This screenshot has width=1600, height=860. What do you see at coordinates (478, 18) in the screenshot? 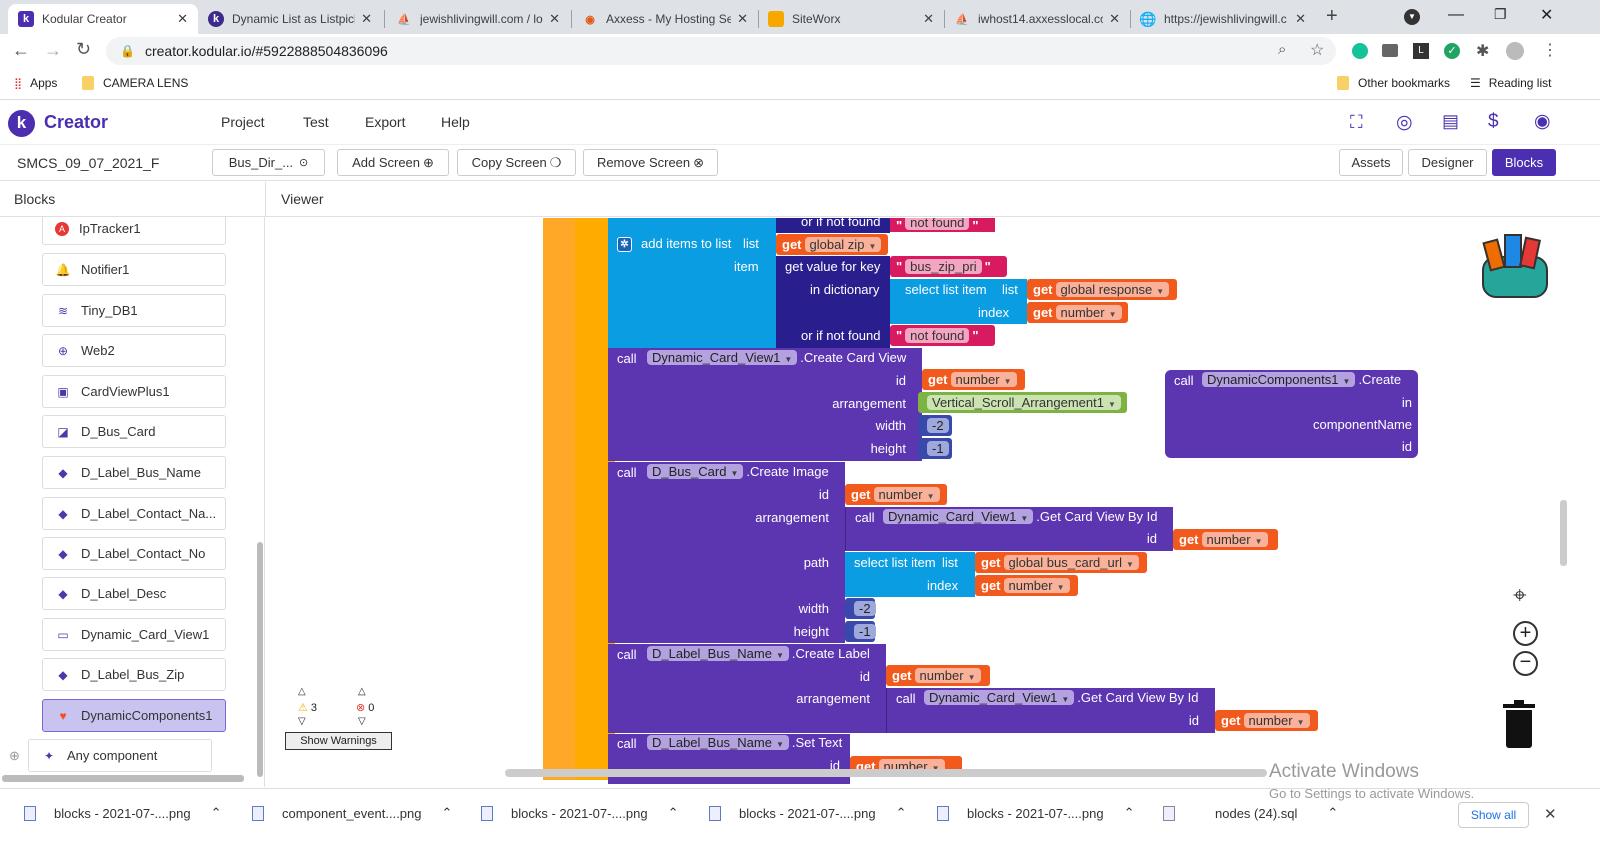
I see `tab-jewishlivingwill: ⛵ jewishlivingwill.com / lo ✕` at bounding box center [478, 18].